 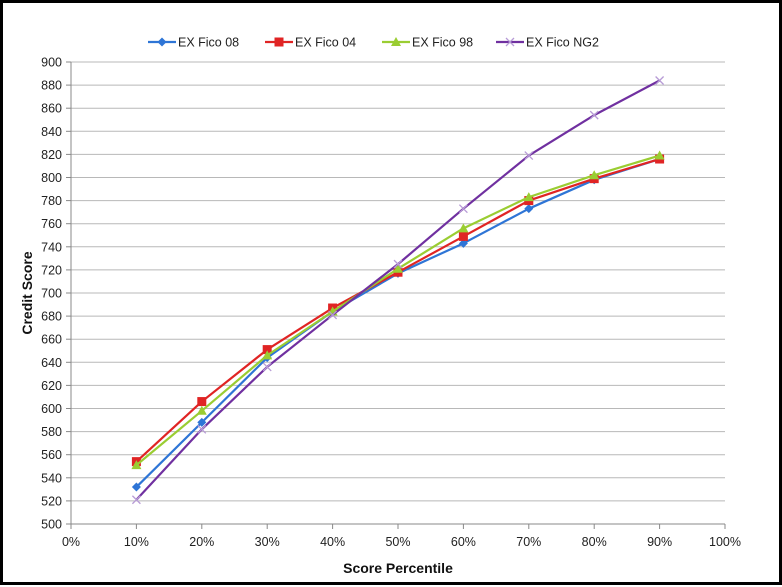 I want to click on x-tick-label: 60%, so click(x=463, y=542).